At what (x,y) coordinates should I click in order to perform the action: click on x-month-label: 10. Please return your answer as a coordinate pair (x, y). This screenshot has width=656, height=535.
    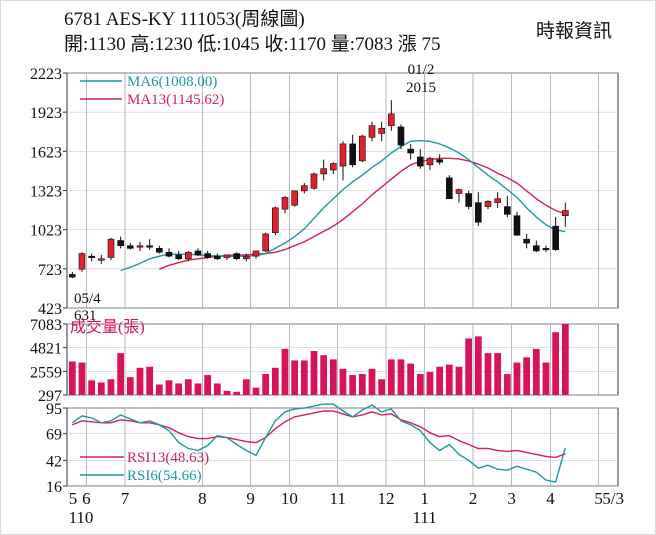
    Looking at the image, I should click on (289, 498).